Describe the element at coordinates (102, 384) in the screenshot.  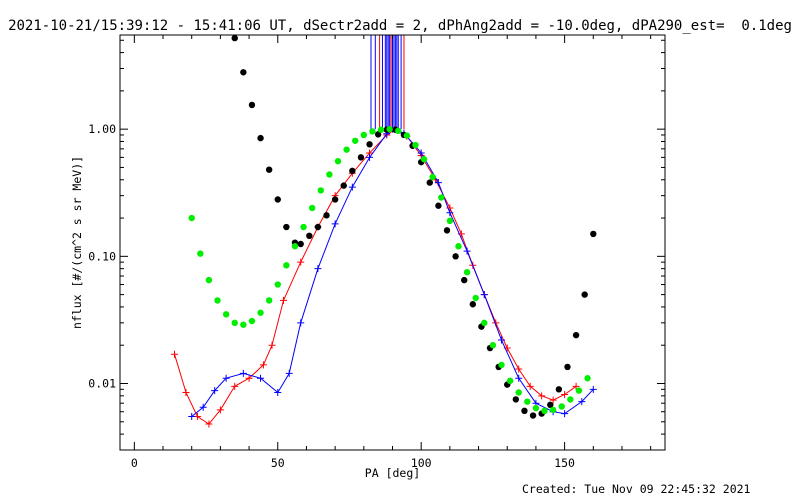
I see `y-tick-label-0: 0.01` at that location.